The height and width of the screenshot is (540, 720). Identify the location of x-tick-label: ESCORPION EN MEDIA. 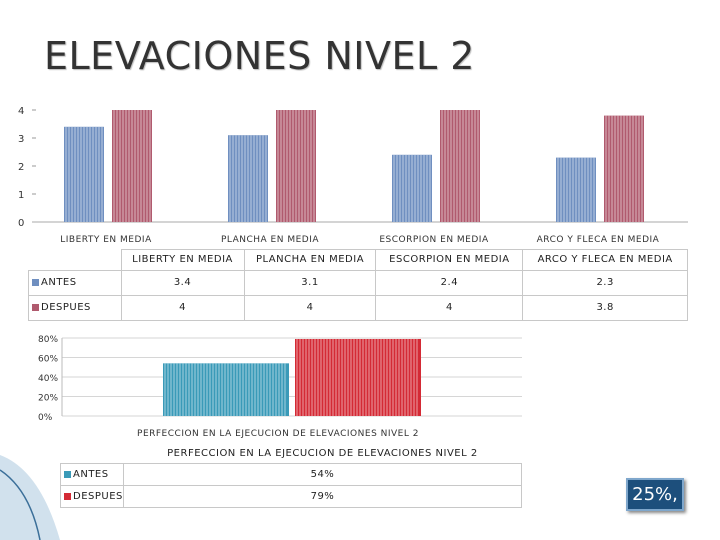
(434, 240).